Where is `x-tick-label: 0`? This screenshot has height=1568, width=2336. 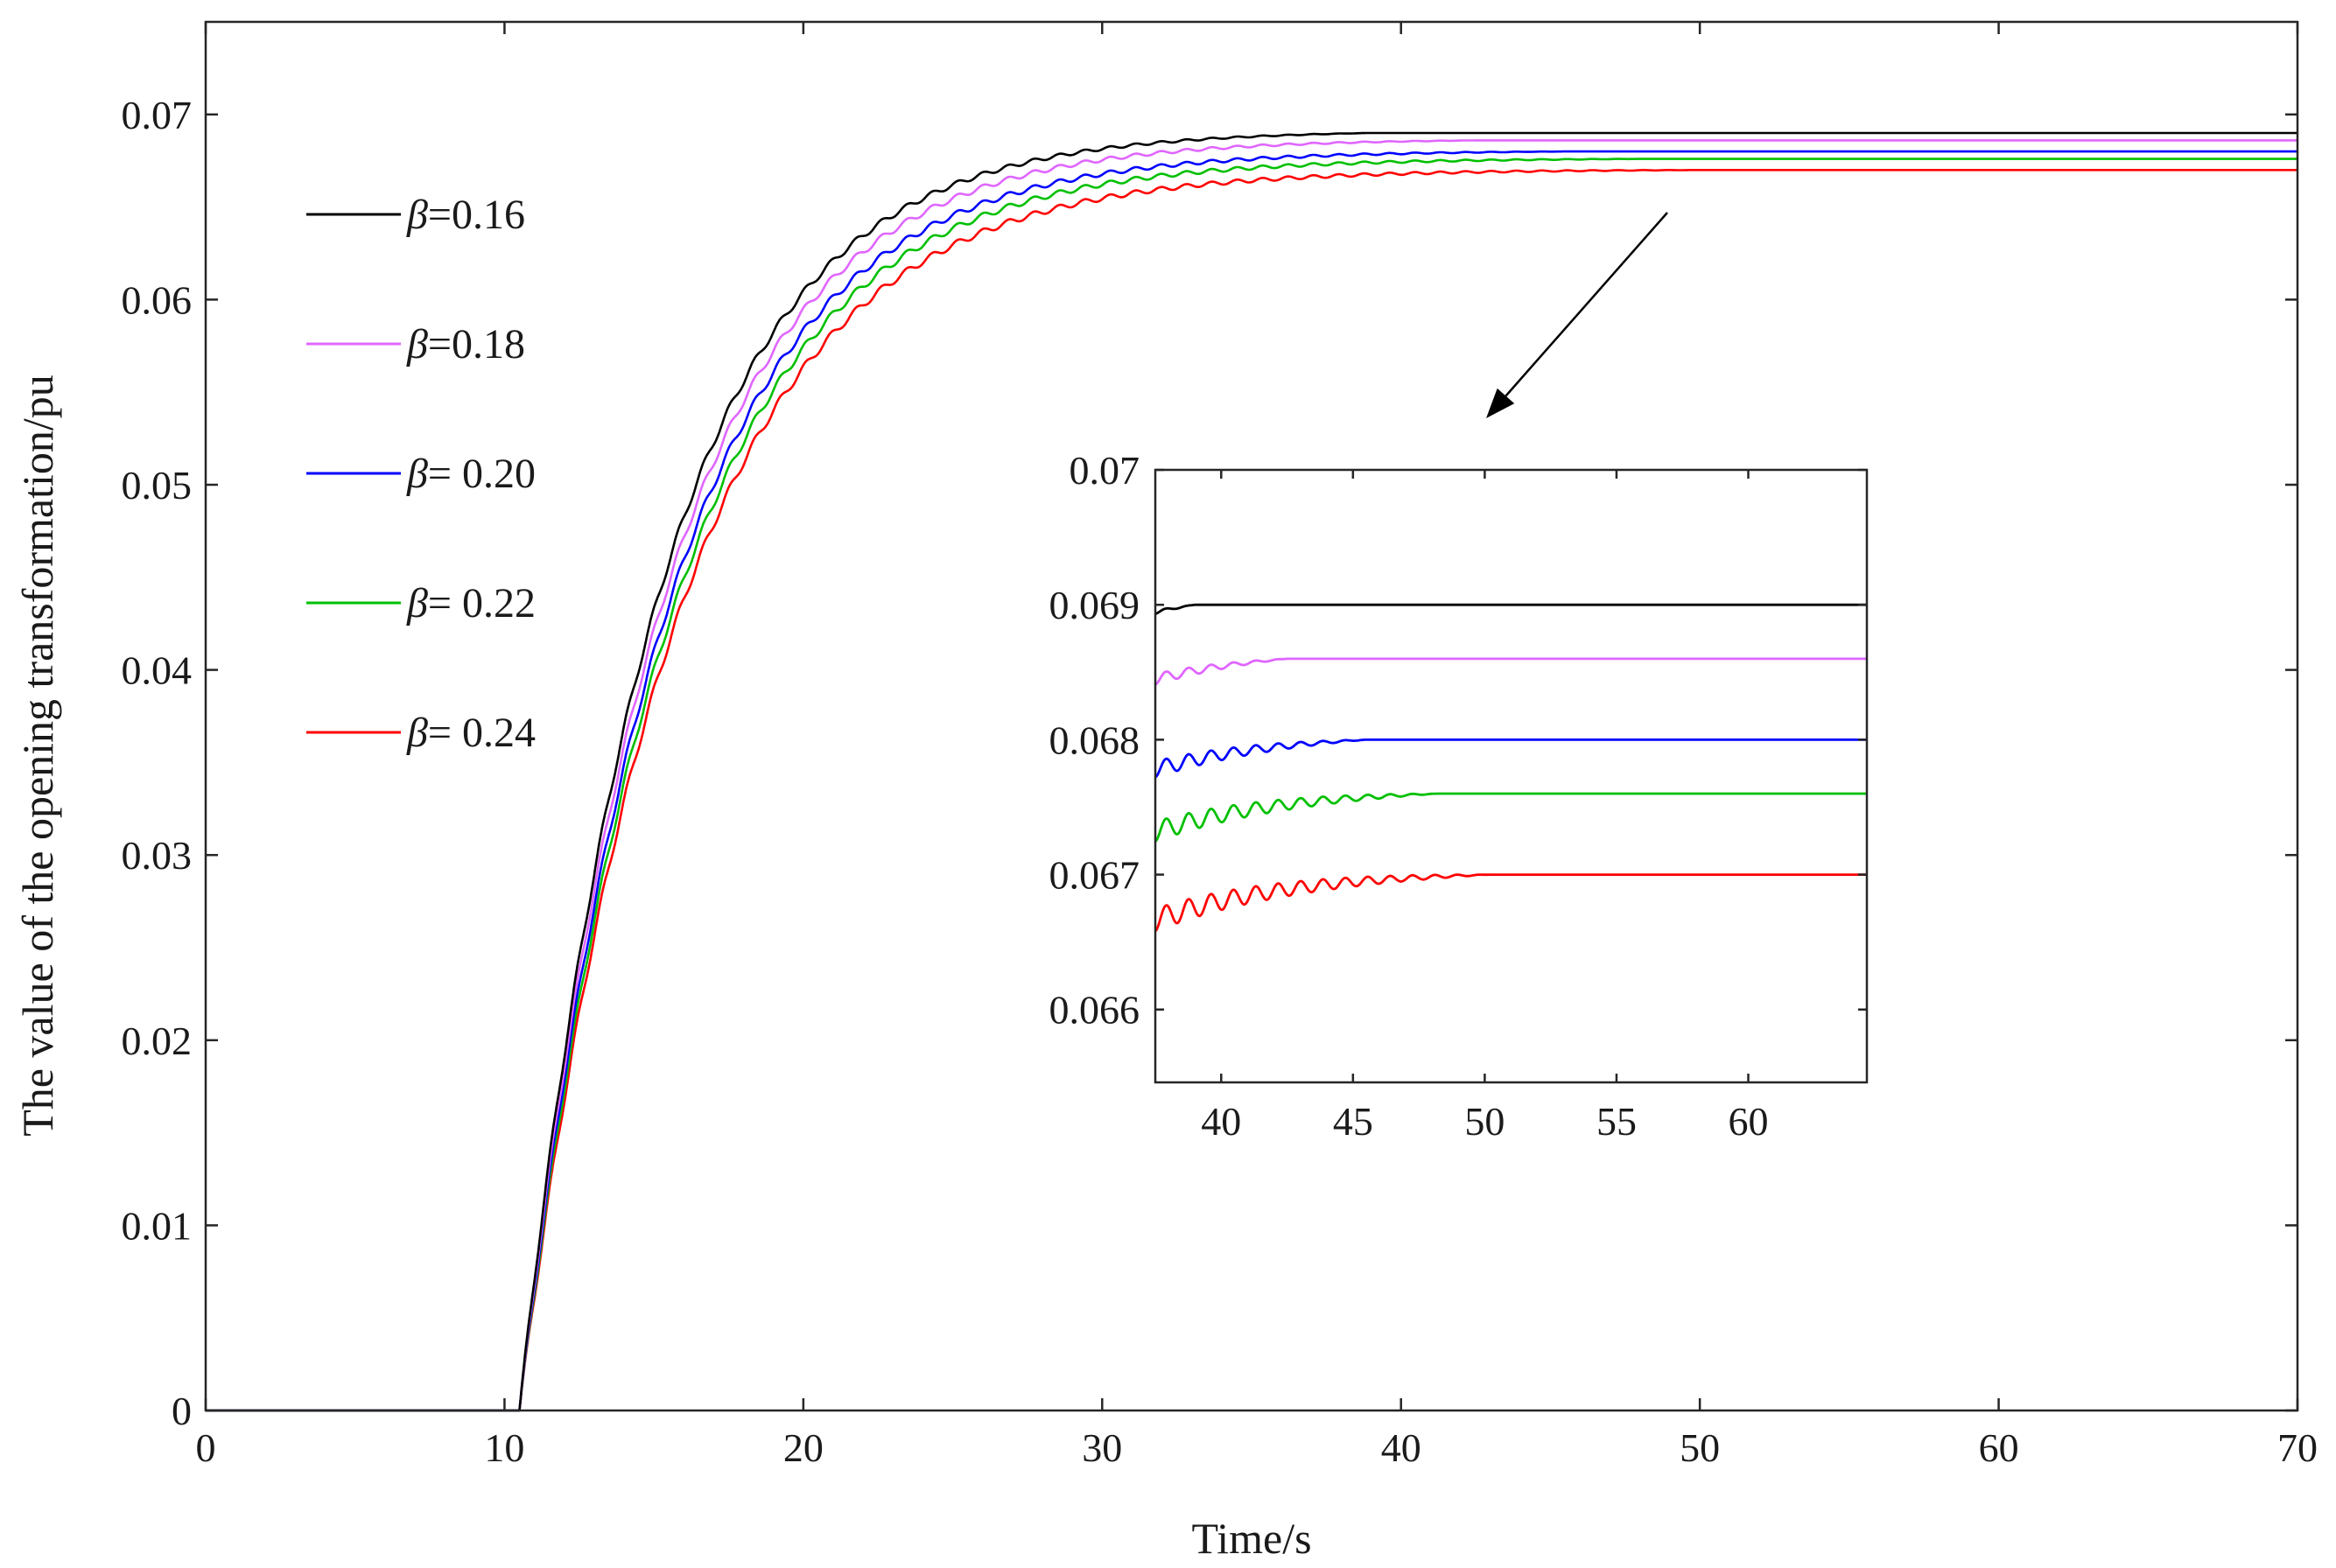 x-tick-label: 0 is located at coordinates (206, 1447).